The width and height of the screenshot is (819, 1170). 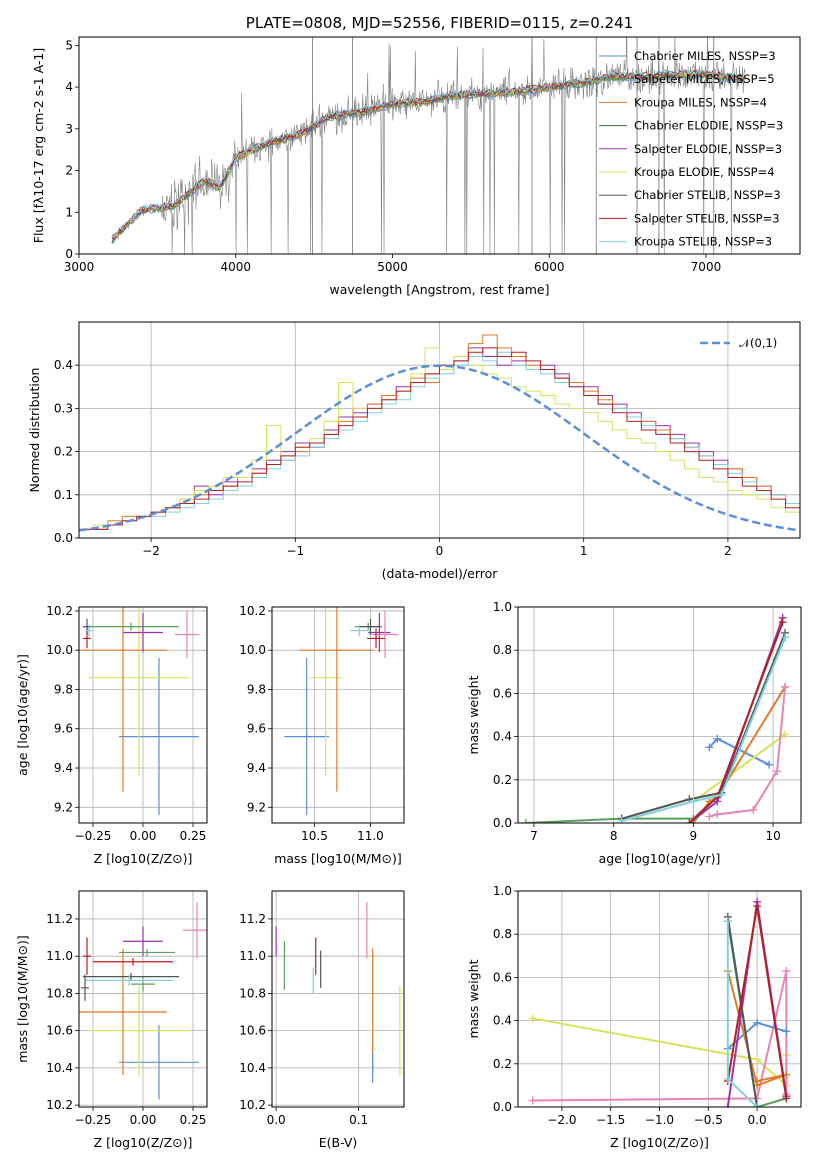 I want to click on x-tick-label: −1.0, so click(x=659, y=1120).